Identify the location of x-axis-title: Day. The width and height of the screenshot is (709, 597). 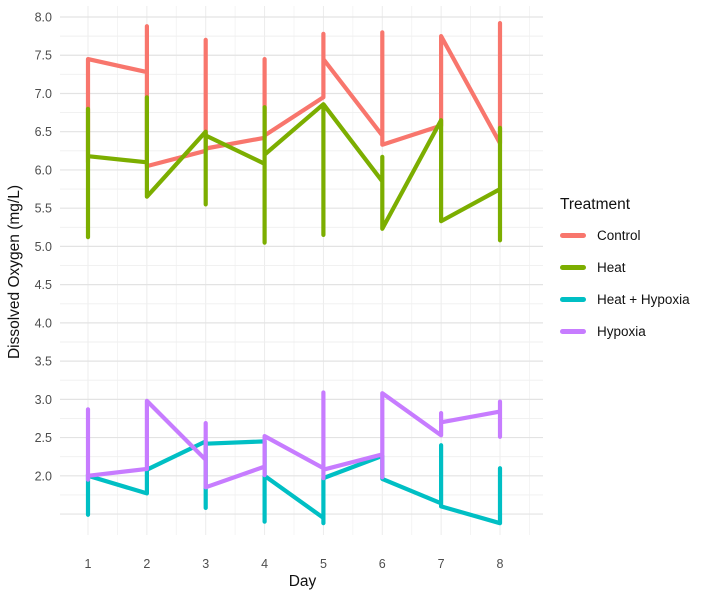
(302, 581).